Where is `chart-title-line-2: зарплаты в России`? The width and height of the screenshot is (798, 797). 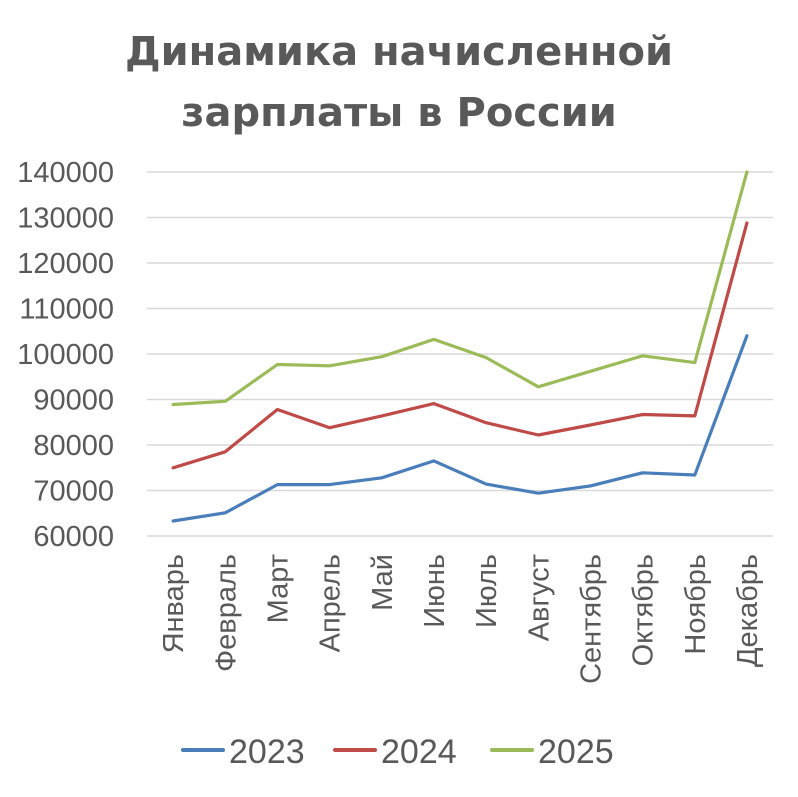 chart-title-line-2: зарплаты в России is located at coordinates (399, 113).